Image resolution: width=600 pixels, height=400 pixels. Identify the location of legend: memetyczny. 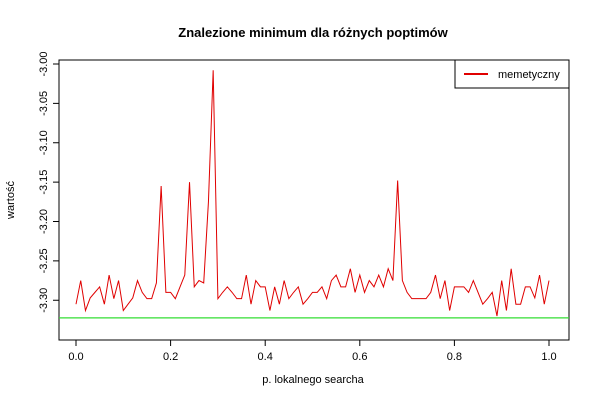
(512, 74).